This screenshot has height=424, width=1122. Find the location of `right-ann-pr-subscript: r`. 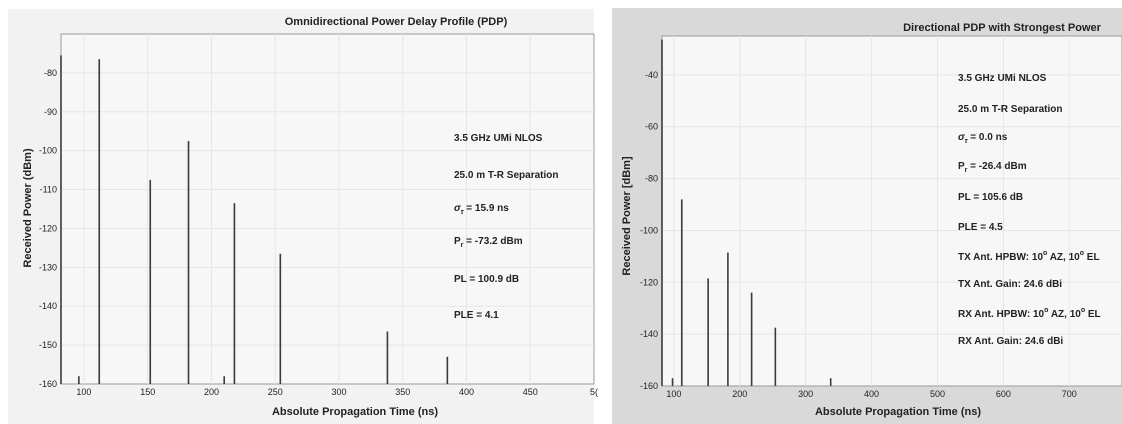

right-ann-pr-subscript: r is located at coordinates (966, 170).